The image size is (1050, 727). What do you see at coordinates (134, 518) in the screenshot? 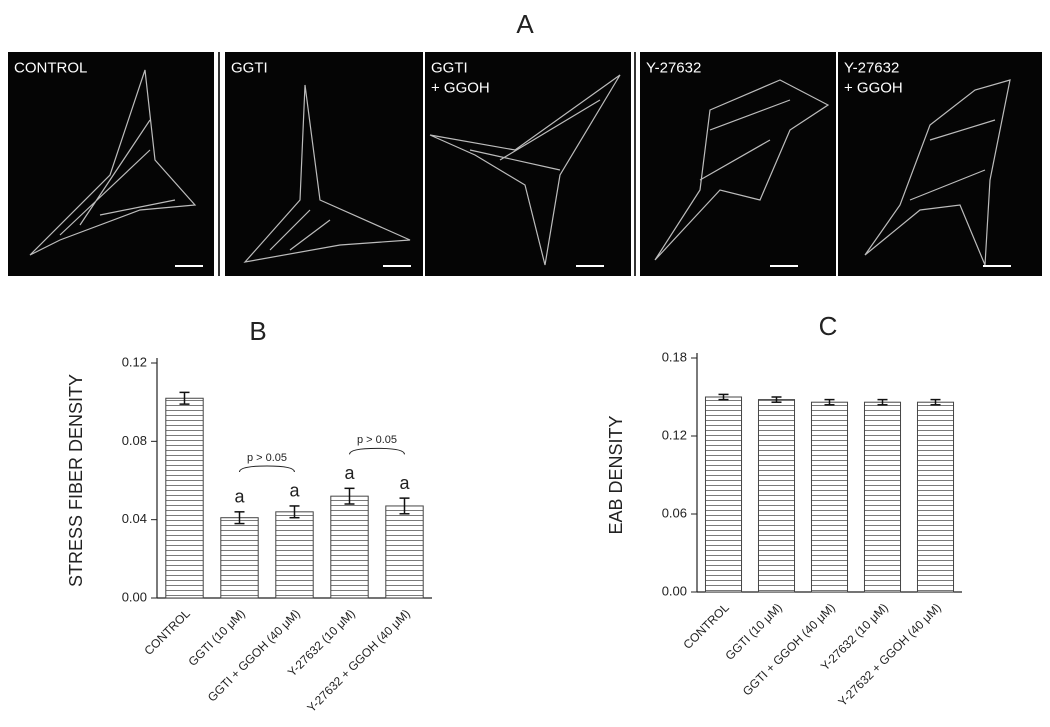
I see `y-tick-label: 0.04` at bounding box center [134, 518].